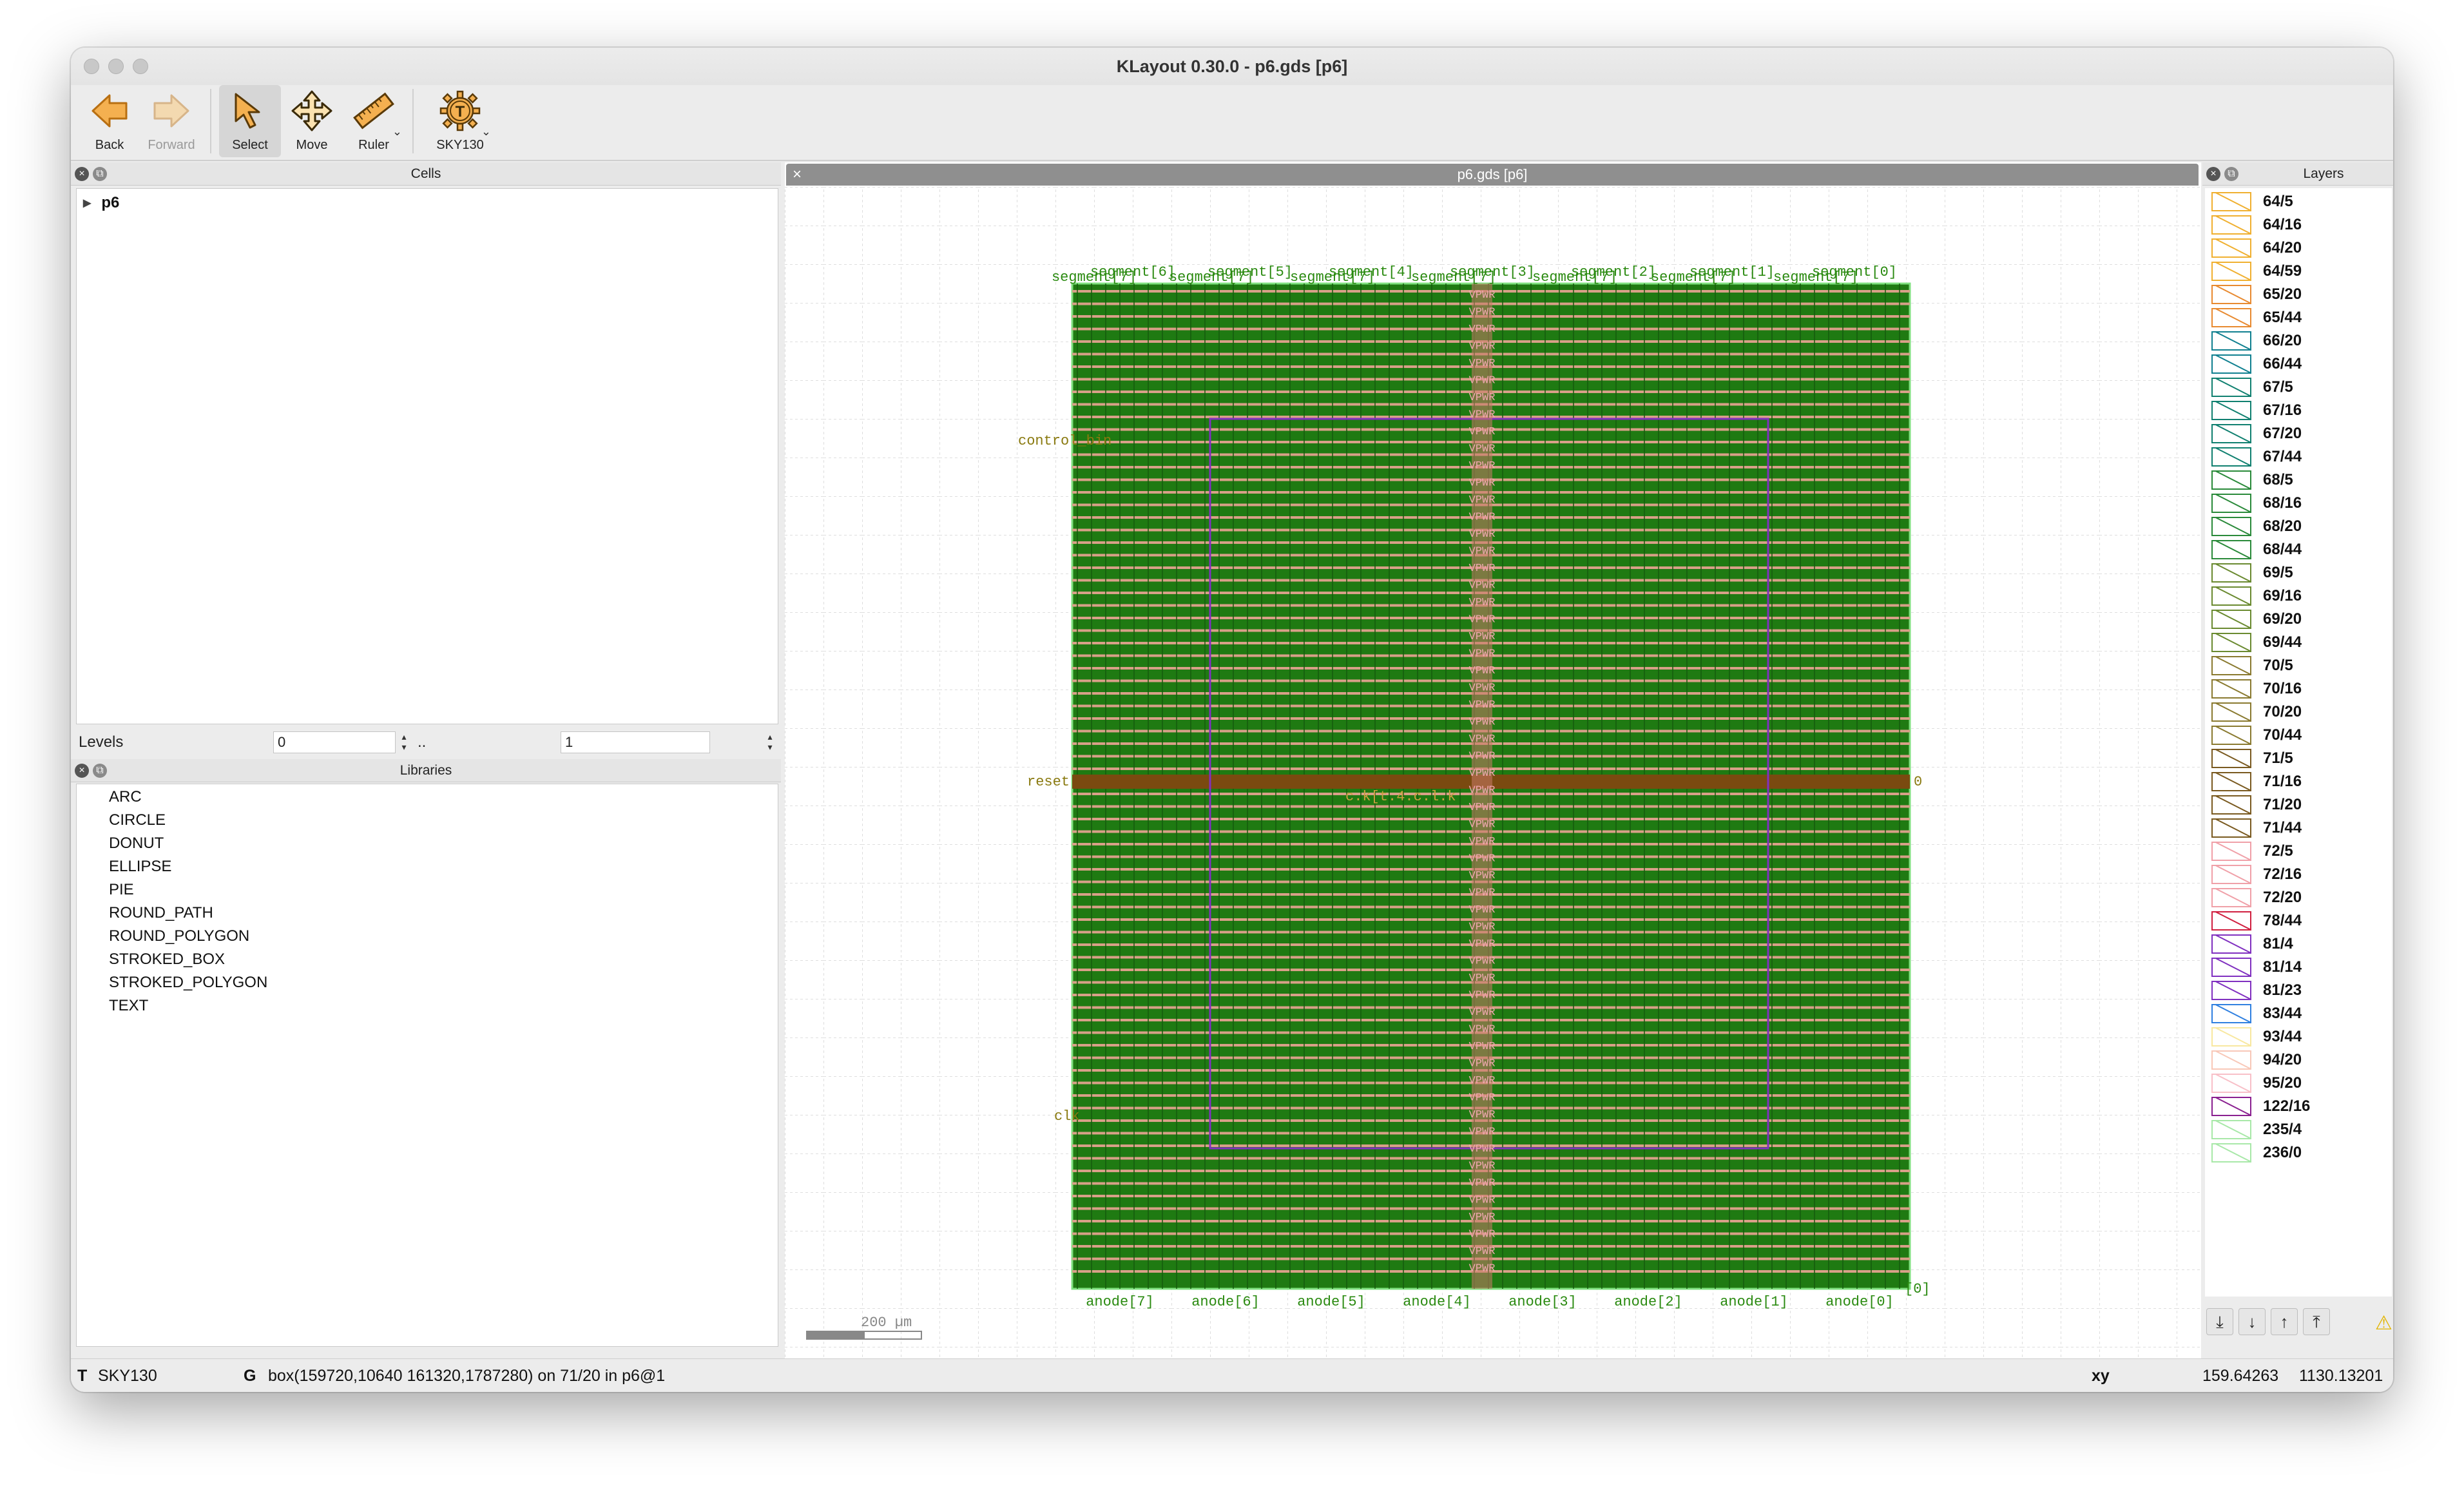  Describe the element at coordinates (2252, 758) in the screenshot. I see `layer-item: 71/5` at that location.